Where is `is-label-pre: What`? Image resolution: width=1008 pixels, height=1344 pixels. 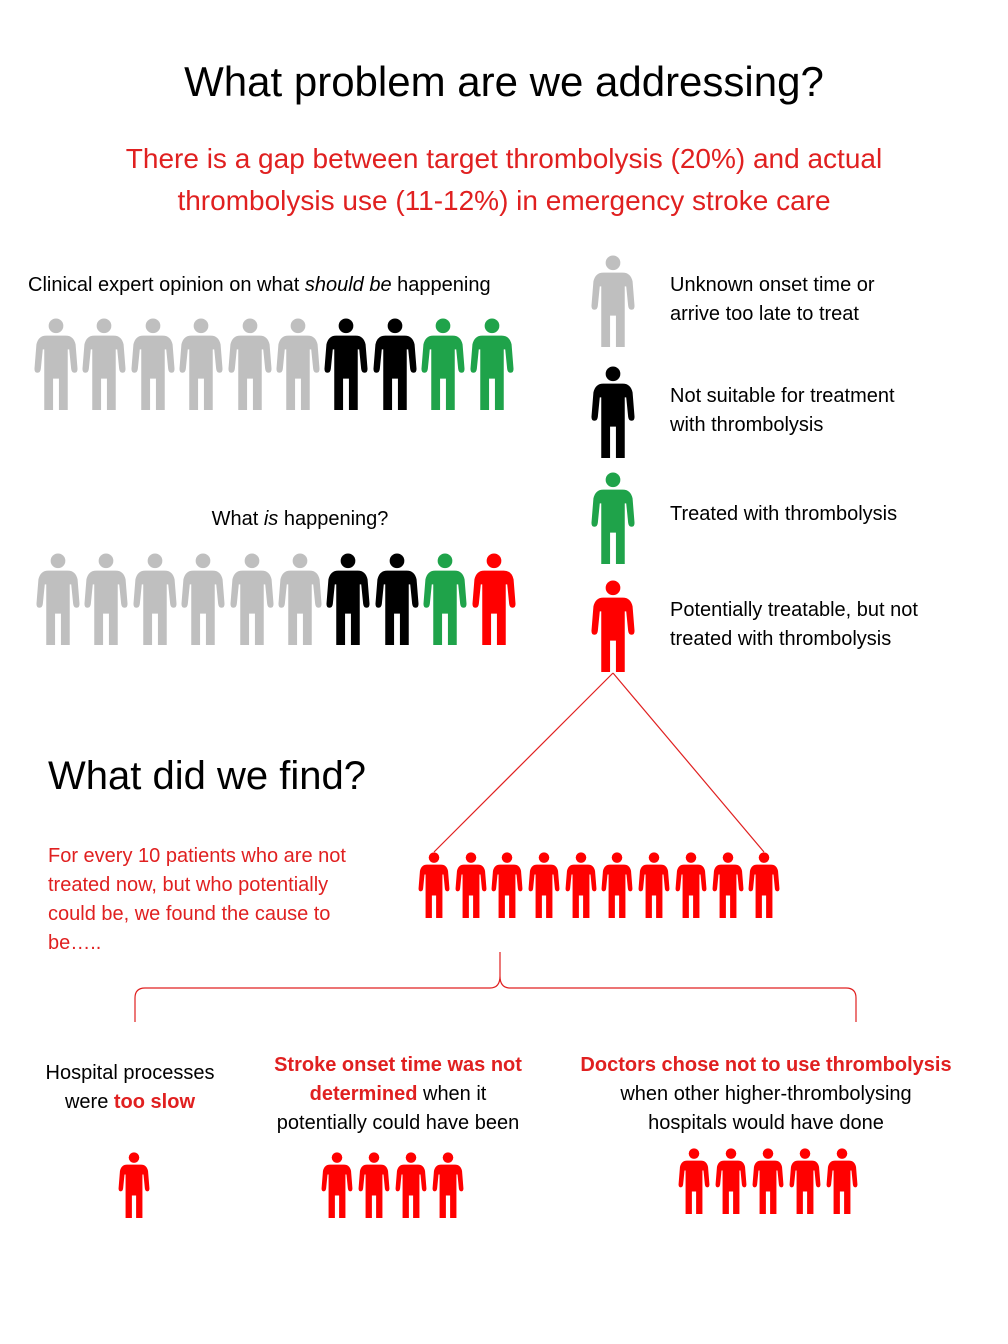 is-label-pre: What is located at coordinates (237, 519).